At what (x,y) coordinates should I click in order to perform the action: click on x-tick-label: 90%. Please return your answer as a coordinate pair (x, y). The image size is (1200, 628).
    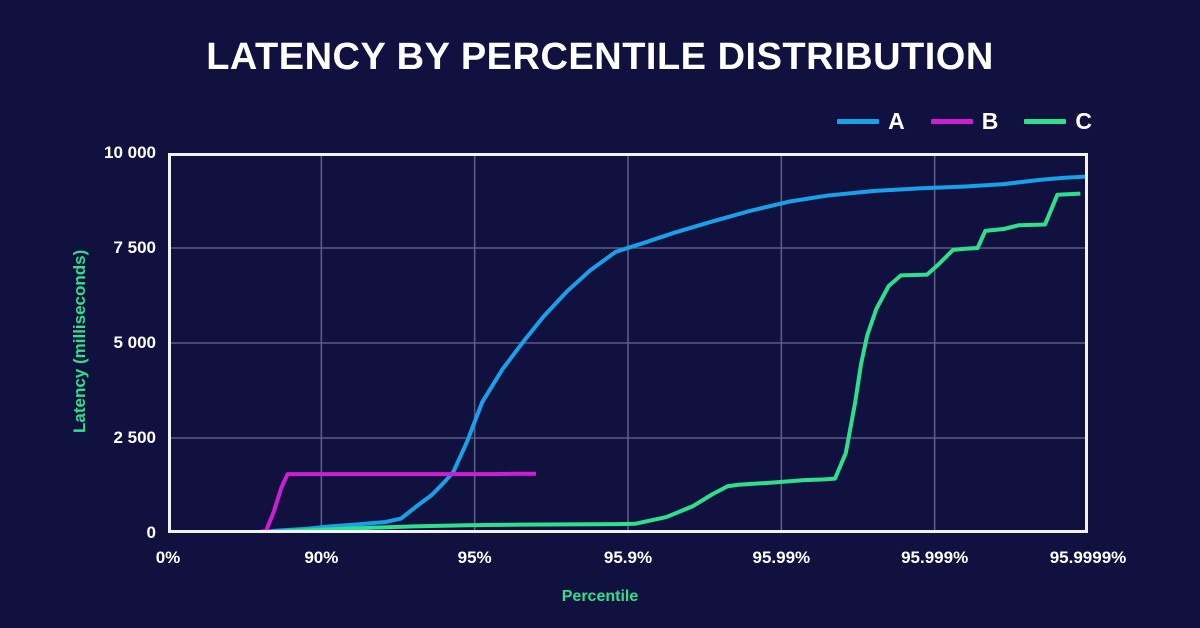
    Looking at the image, I should click on (321, 557).